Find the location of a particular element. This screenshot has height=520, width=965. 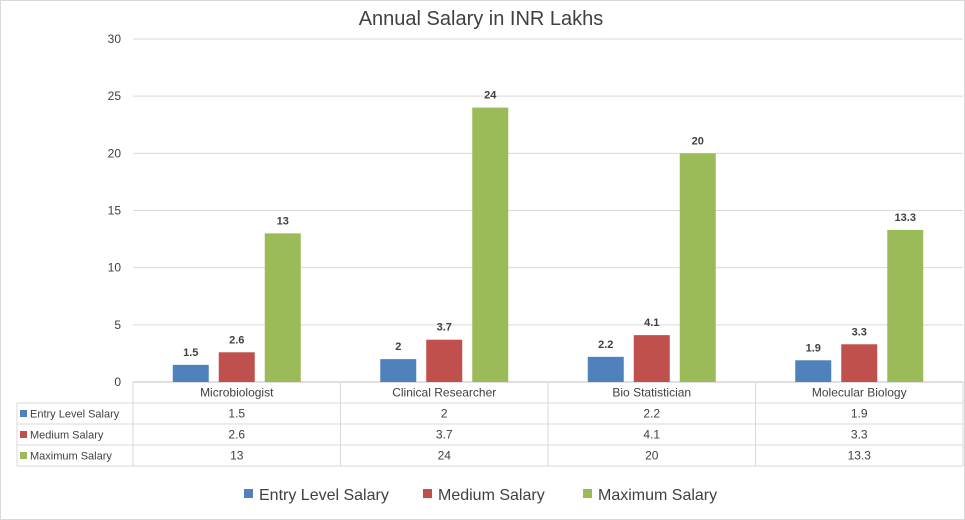

y-axis-ticks: 0 5 10 15 20 25 30 is located at coordinates (115, 210).